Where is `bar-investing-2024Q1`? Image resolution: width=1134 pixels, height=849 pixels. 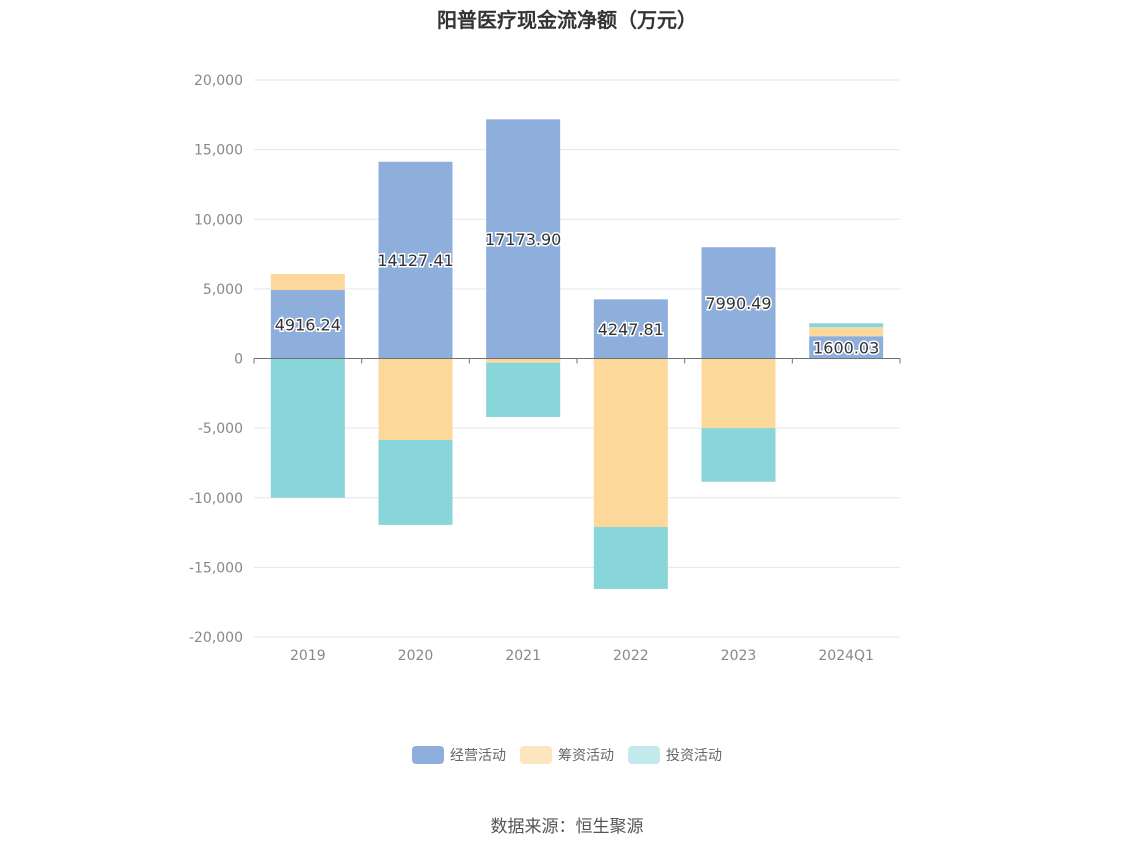
bar-investing-2024Q1 is located at coordinates (846, 325).